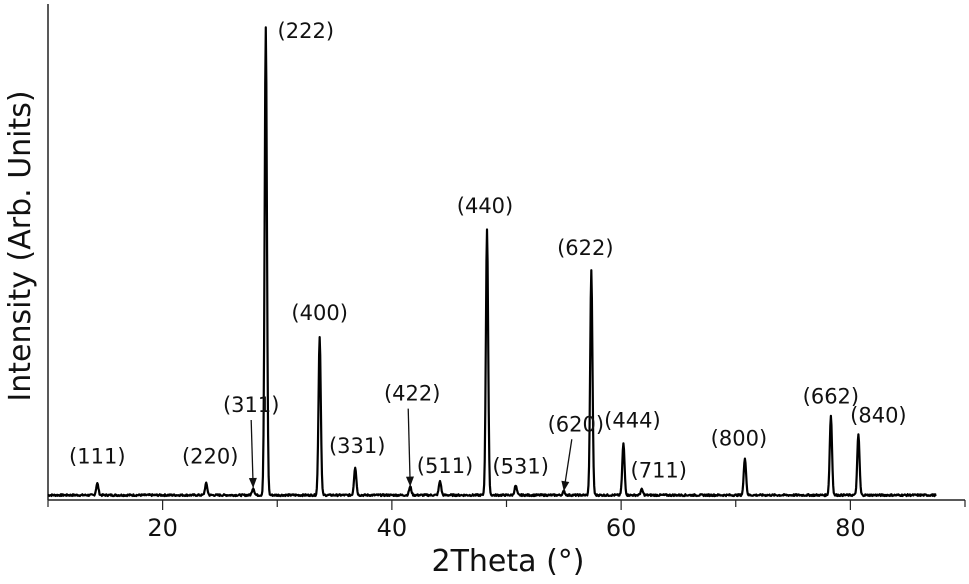  Describe the element at coordinates (357, 446) in the screenshot. I see `peak-label: (331)` at that location.